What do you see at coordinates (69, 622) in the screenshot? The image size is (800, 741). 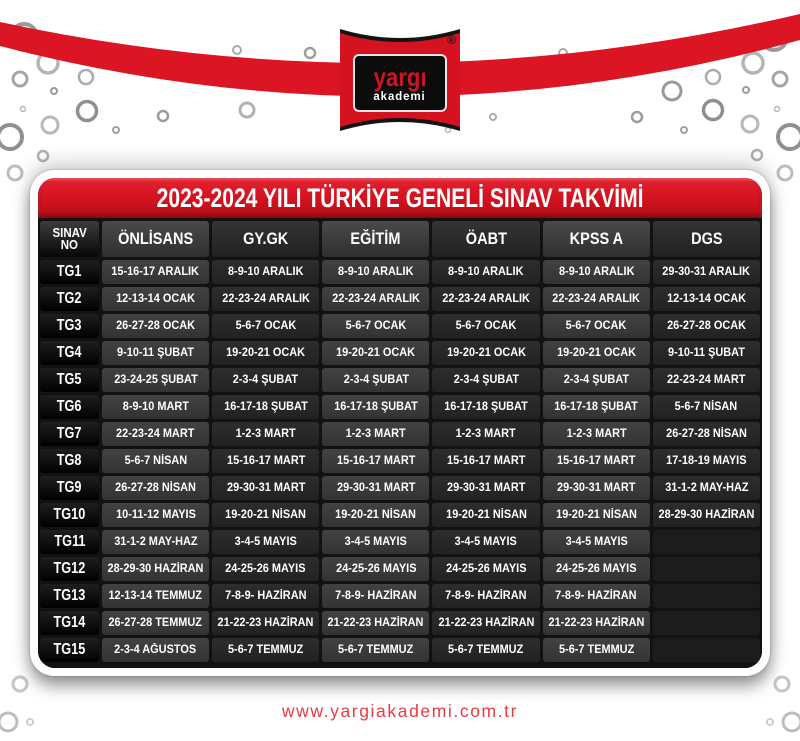 I see `exam-no-label: TG14` at bounding box center [69, 622].